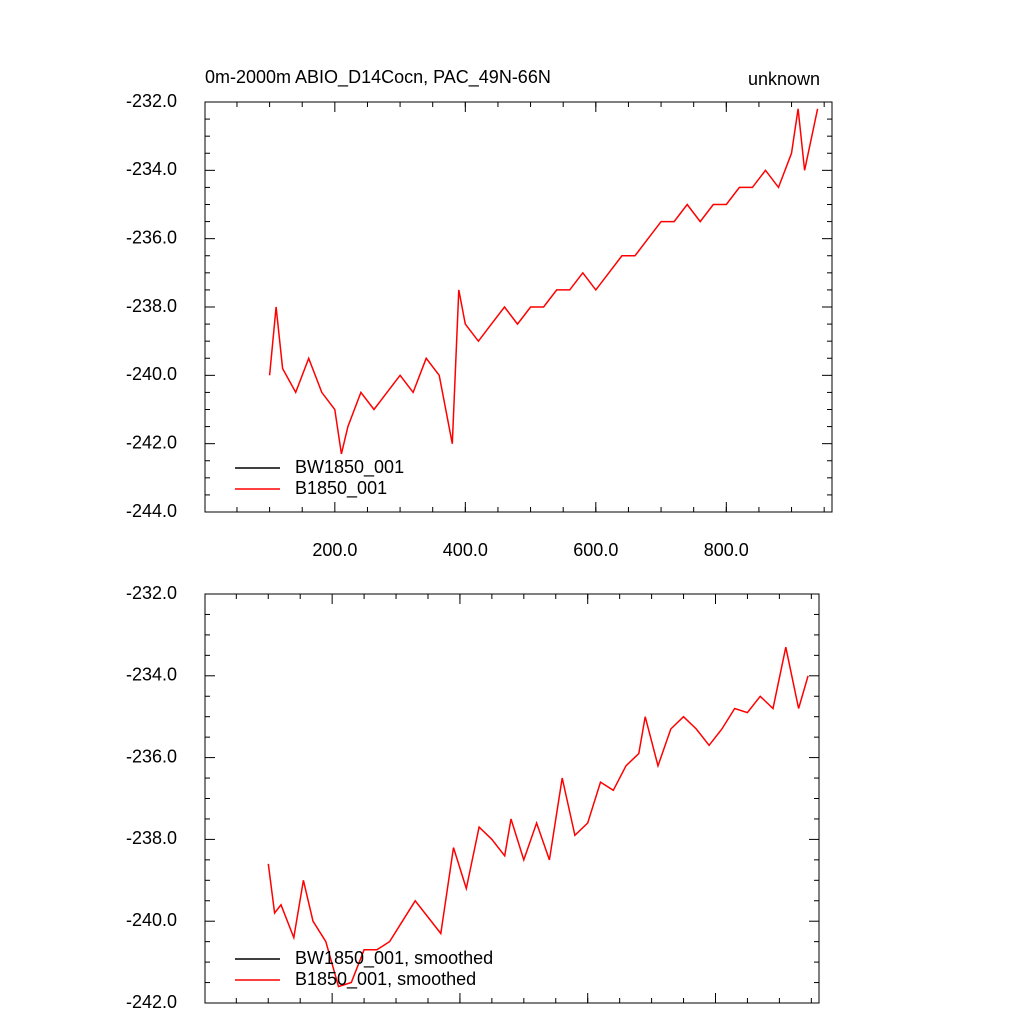 Image resolution: width=1024 pixels, height=1024 pixels. What do you see at coordinates (385, 979) in the screenshot?
I see `legend-label: B1850_001, smoothed` at bounding box center [385, 979].